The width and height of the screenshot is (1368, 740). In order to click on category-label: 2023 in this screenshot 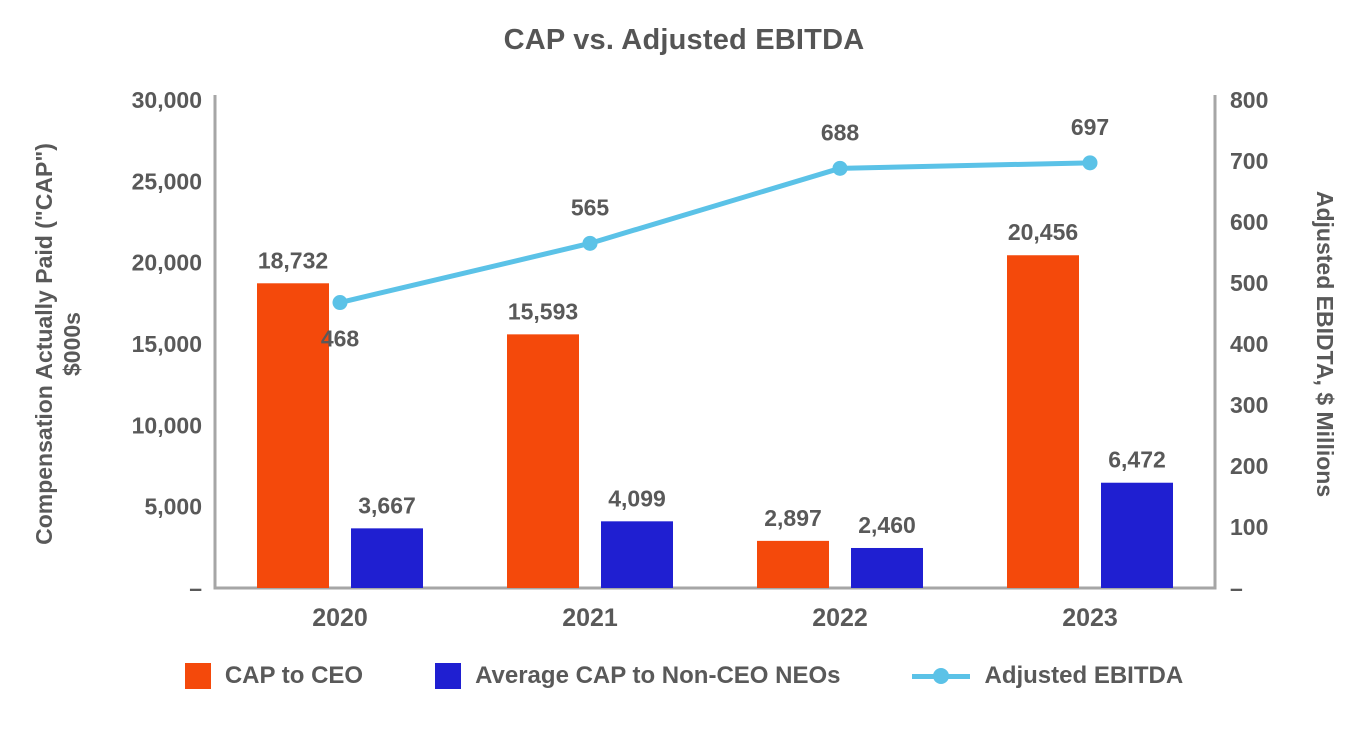, I will do `click(1090, 618)`.